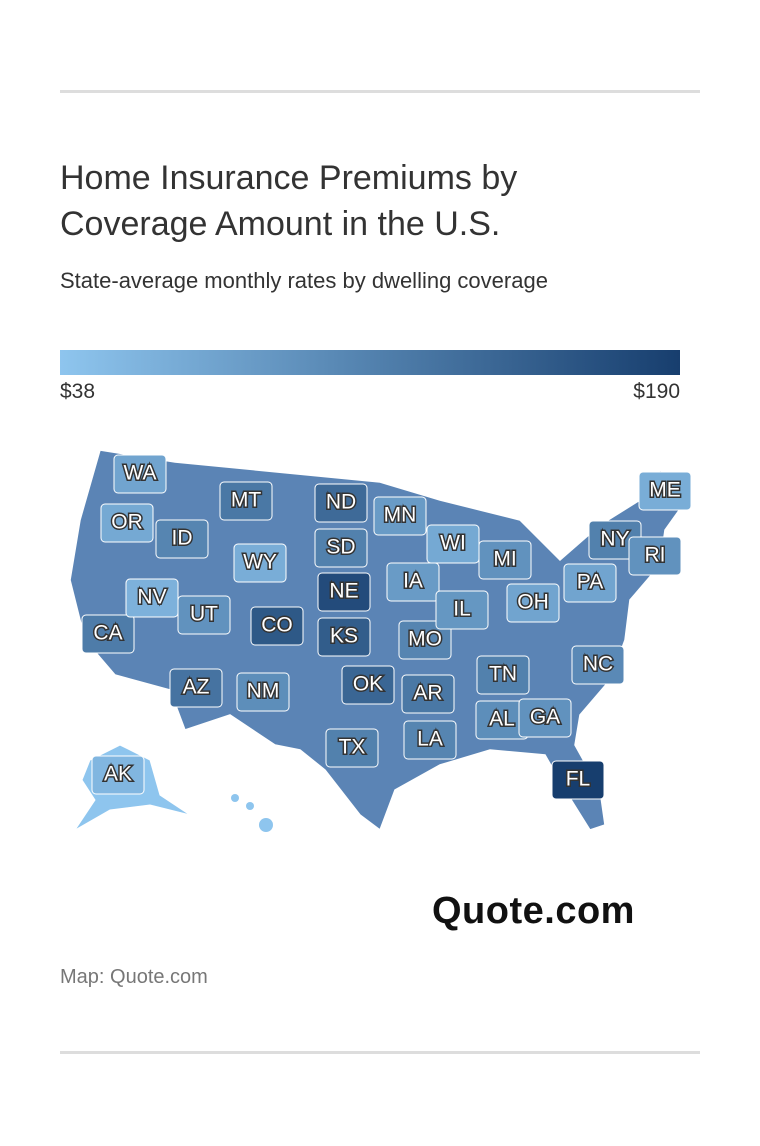 Image resolution: width=760 pixels, height=1146 pixels. I want to click on state-label: MN, so click(400, 515).